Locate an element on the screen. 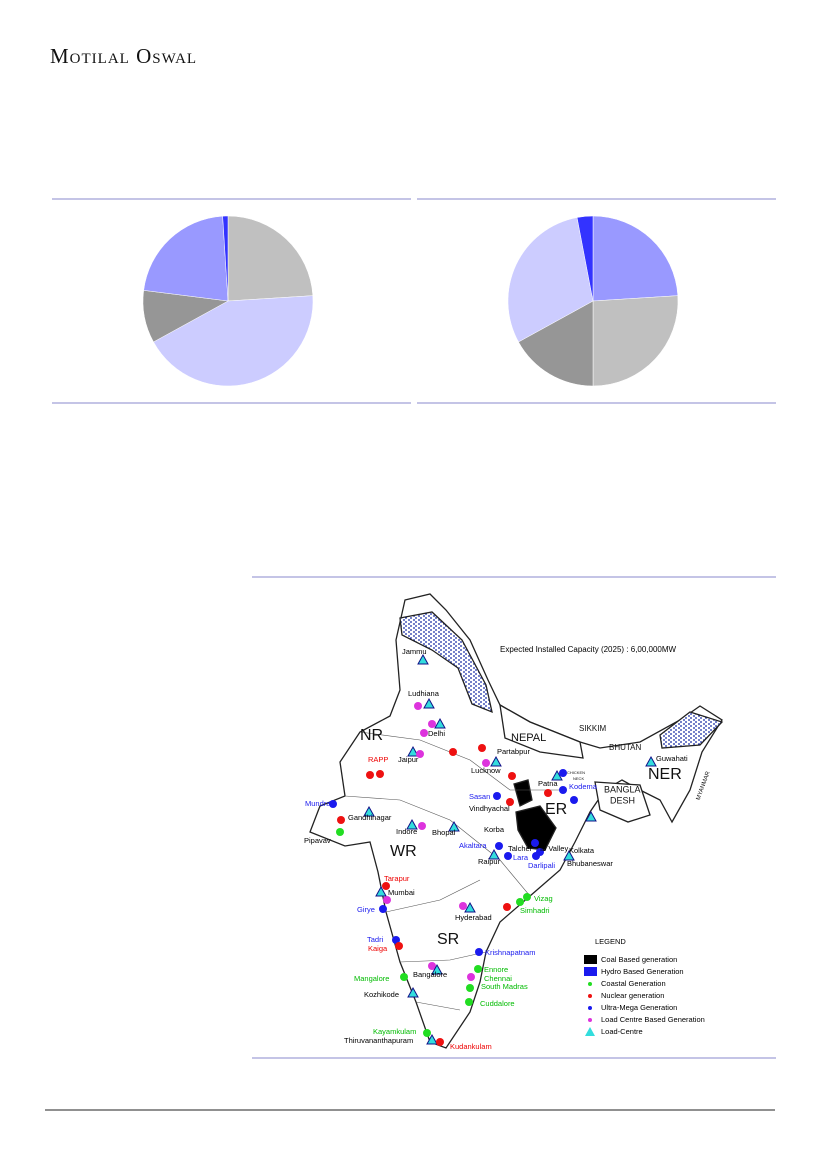 This screenshot has height=1169, width=827. region-label: BANGLA is located at coordinates (622, 789).